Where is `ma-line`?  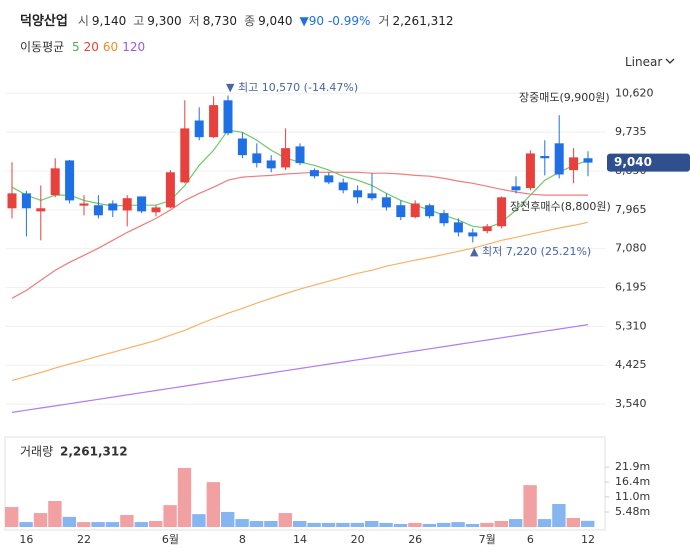 ma-line is located at coordinates (300, 368).